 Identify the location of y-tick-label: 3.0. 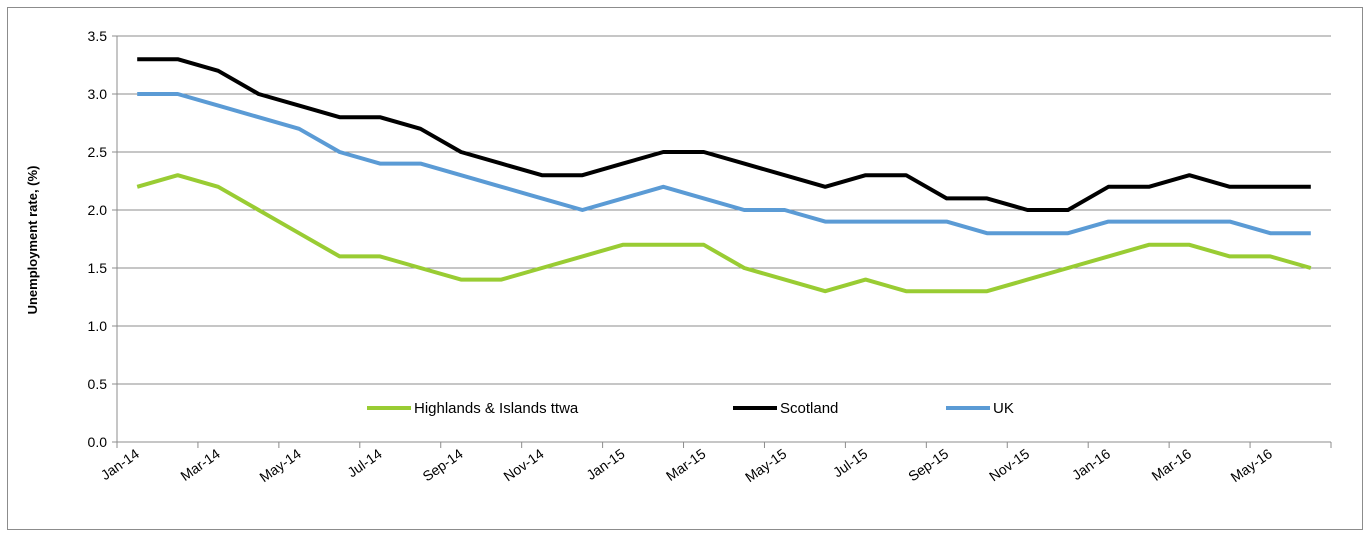
(98, 94).